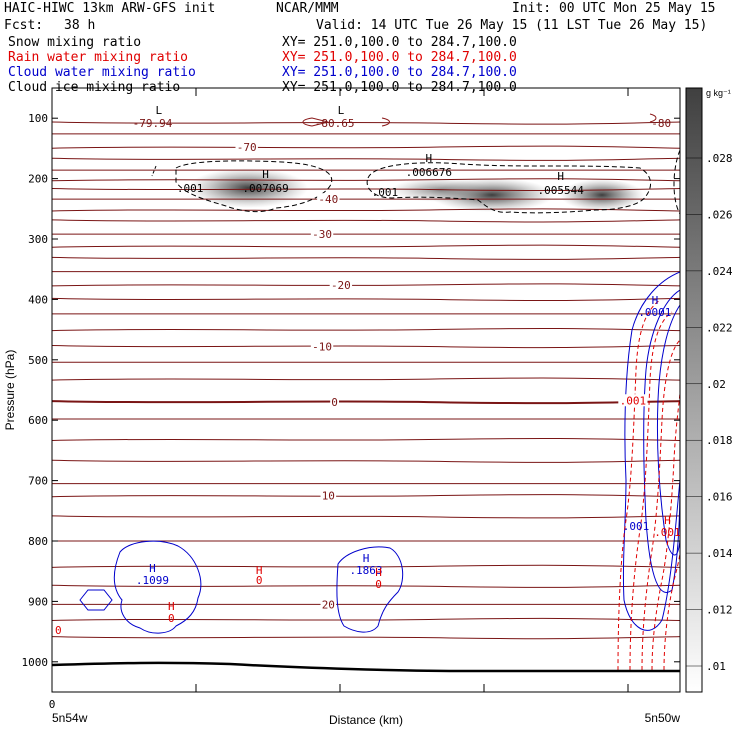 This screenshot has width=740, height=740. Describe the element at coordinates (429, 172) in the screenshot. I see `ice-max-value: .006676` at that location.